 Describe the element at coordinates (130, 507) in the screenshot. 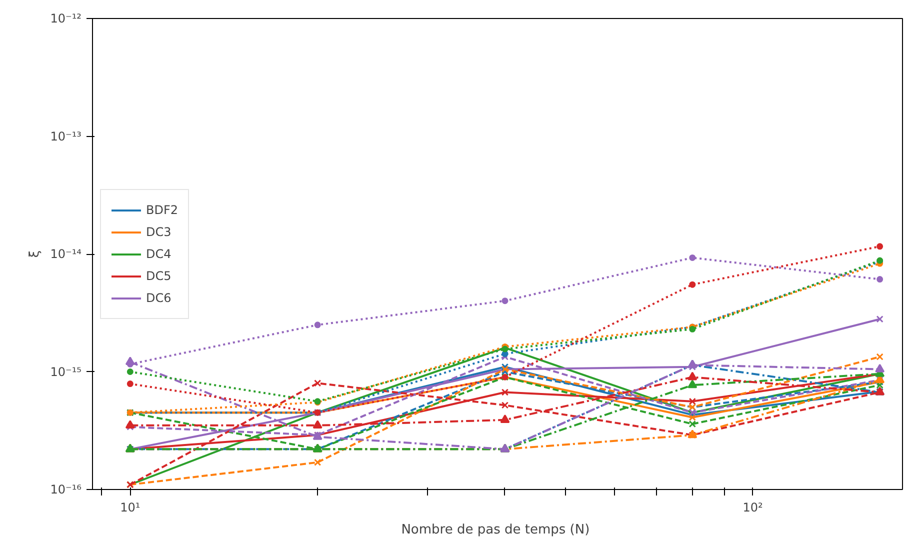

I see `x-tick-label: 10¹` at that location.